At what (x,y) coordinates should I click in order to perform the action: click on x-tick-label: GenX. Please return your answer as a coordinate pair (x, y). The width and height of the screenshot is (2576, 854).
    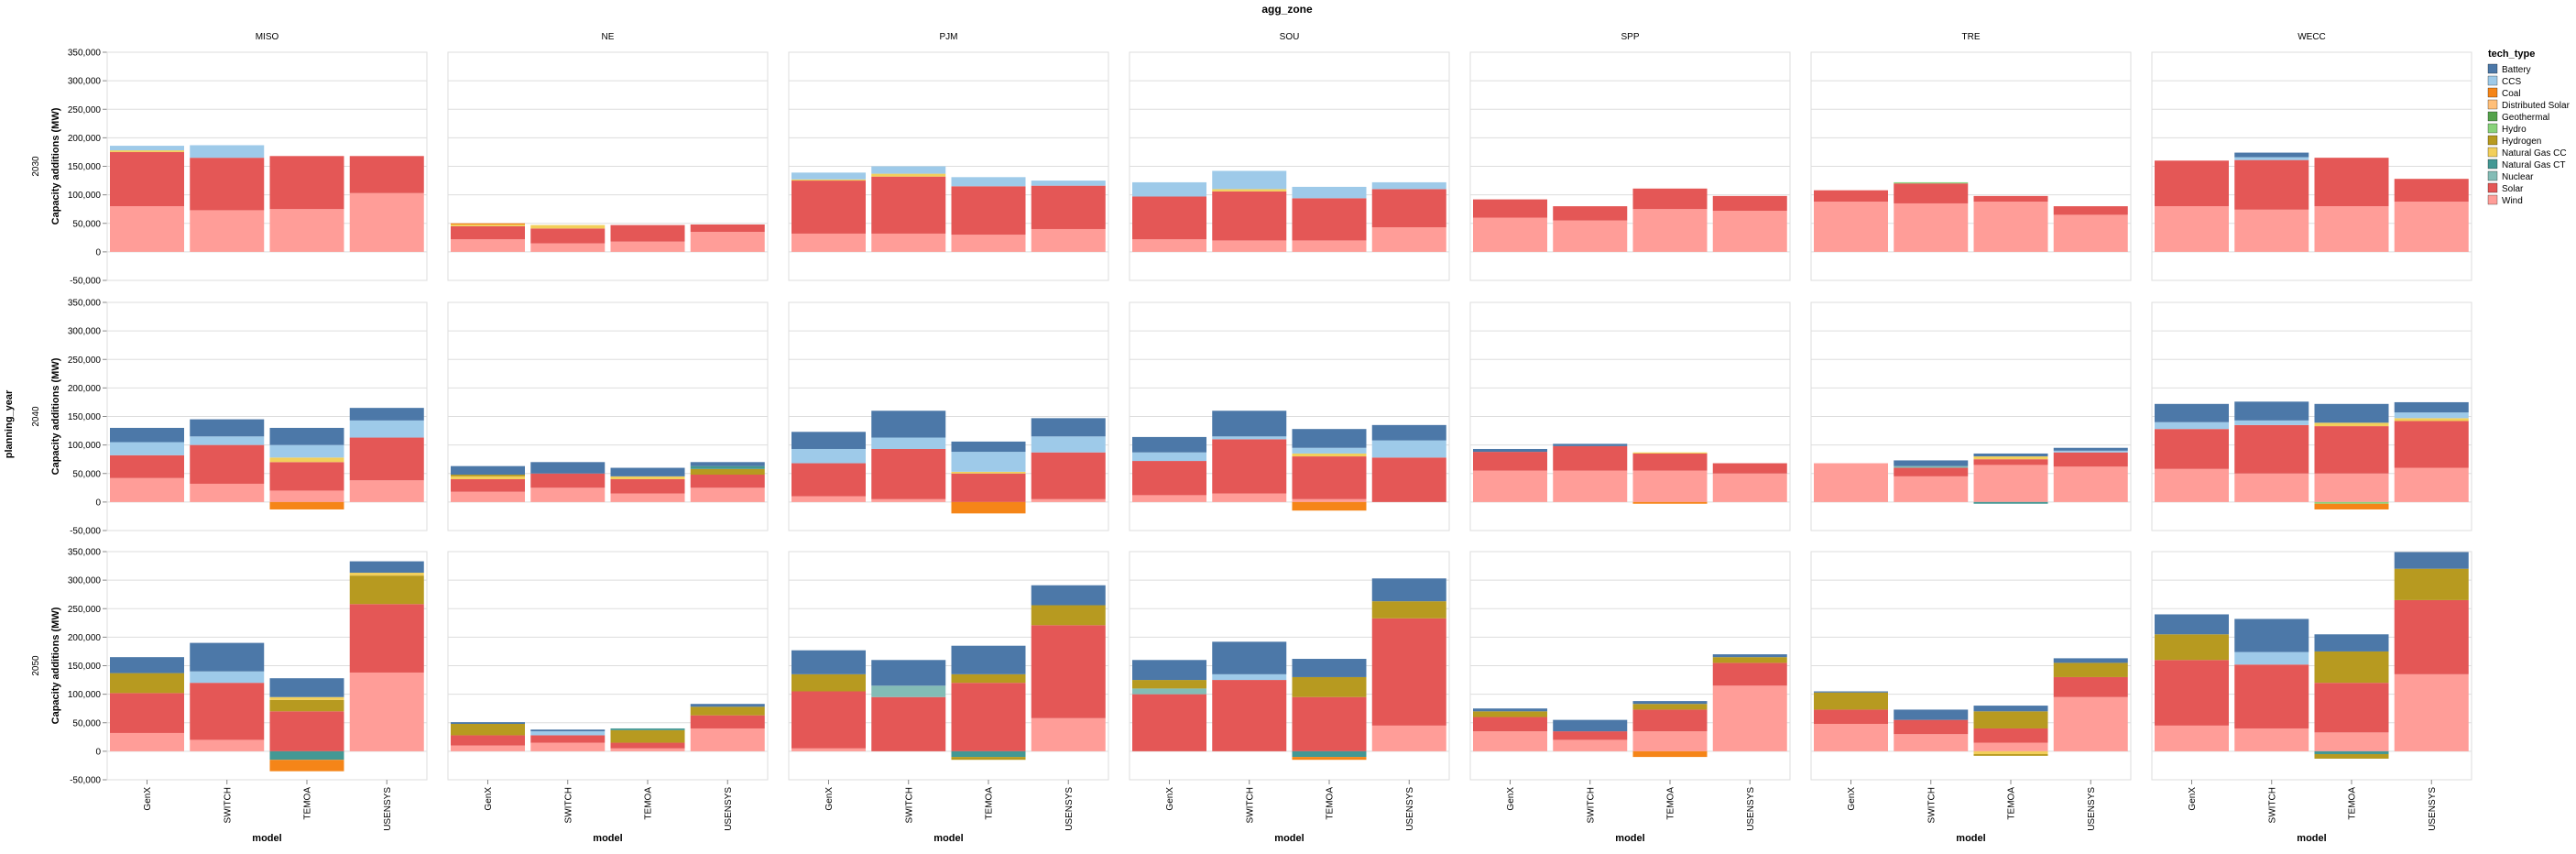
    Looking at the image, I should click on (1170, 799).